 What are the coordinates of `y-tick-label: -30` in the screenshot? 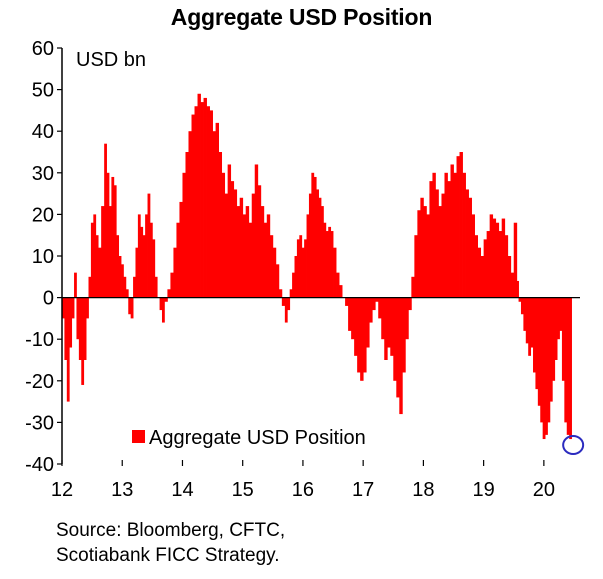 It's located at (39, 423).